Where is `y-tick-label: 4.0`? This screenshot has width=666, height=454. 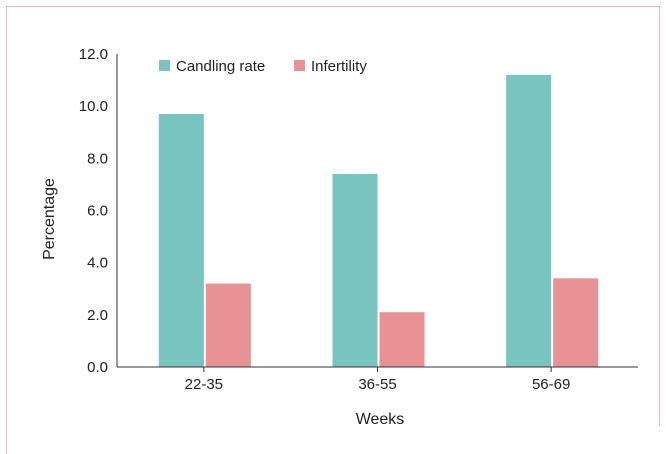
y-tick-label: 4.0 is located at coordinates (97, 263).